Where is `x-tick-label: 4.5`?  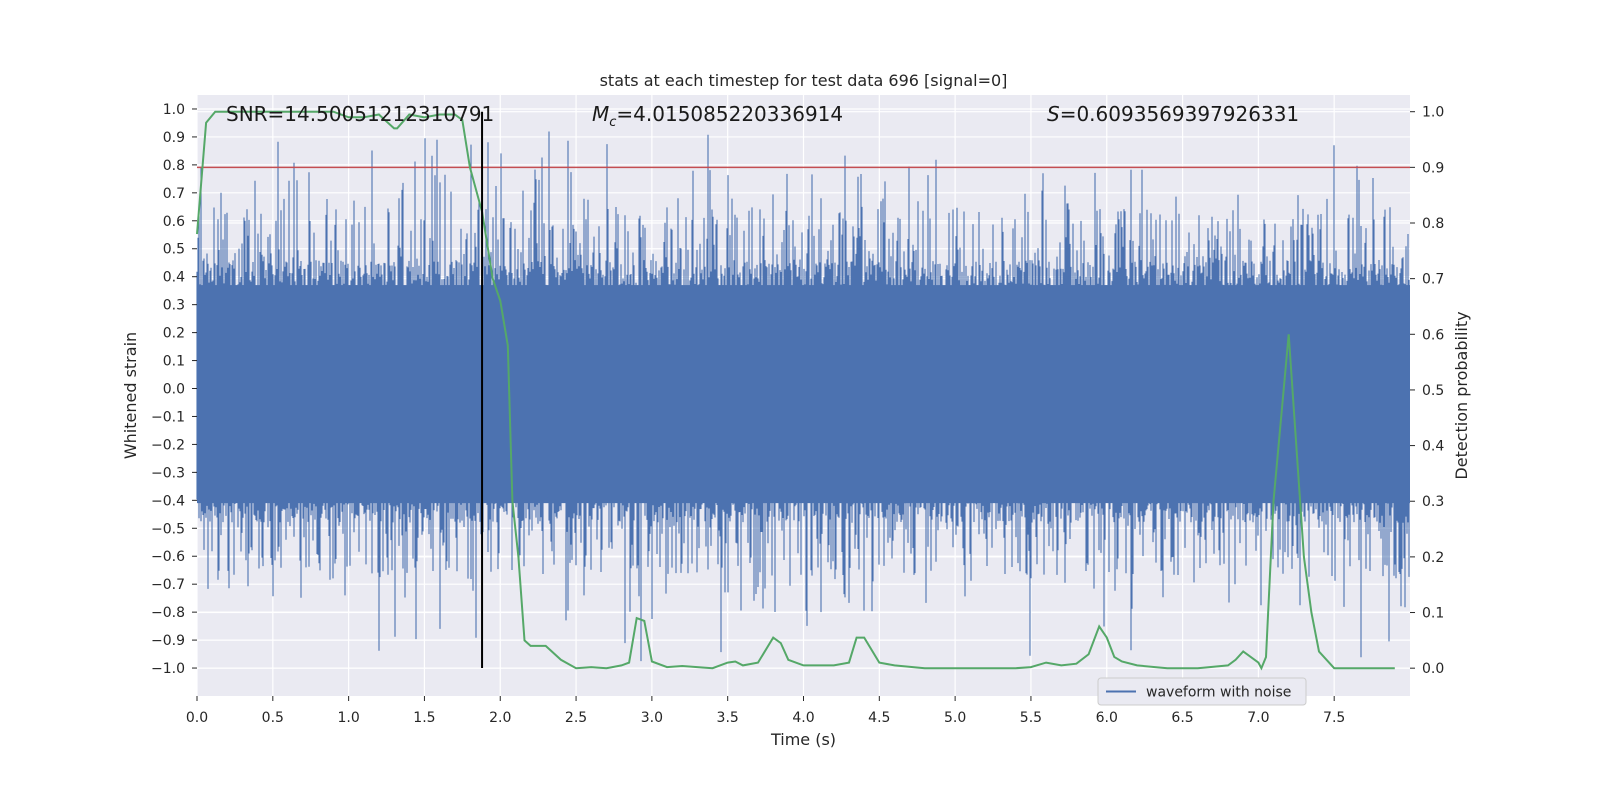 x-tick-label: 4.5 is located at coordinates (879, 718).